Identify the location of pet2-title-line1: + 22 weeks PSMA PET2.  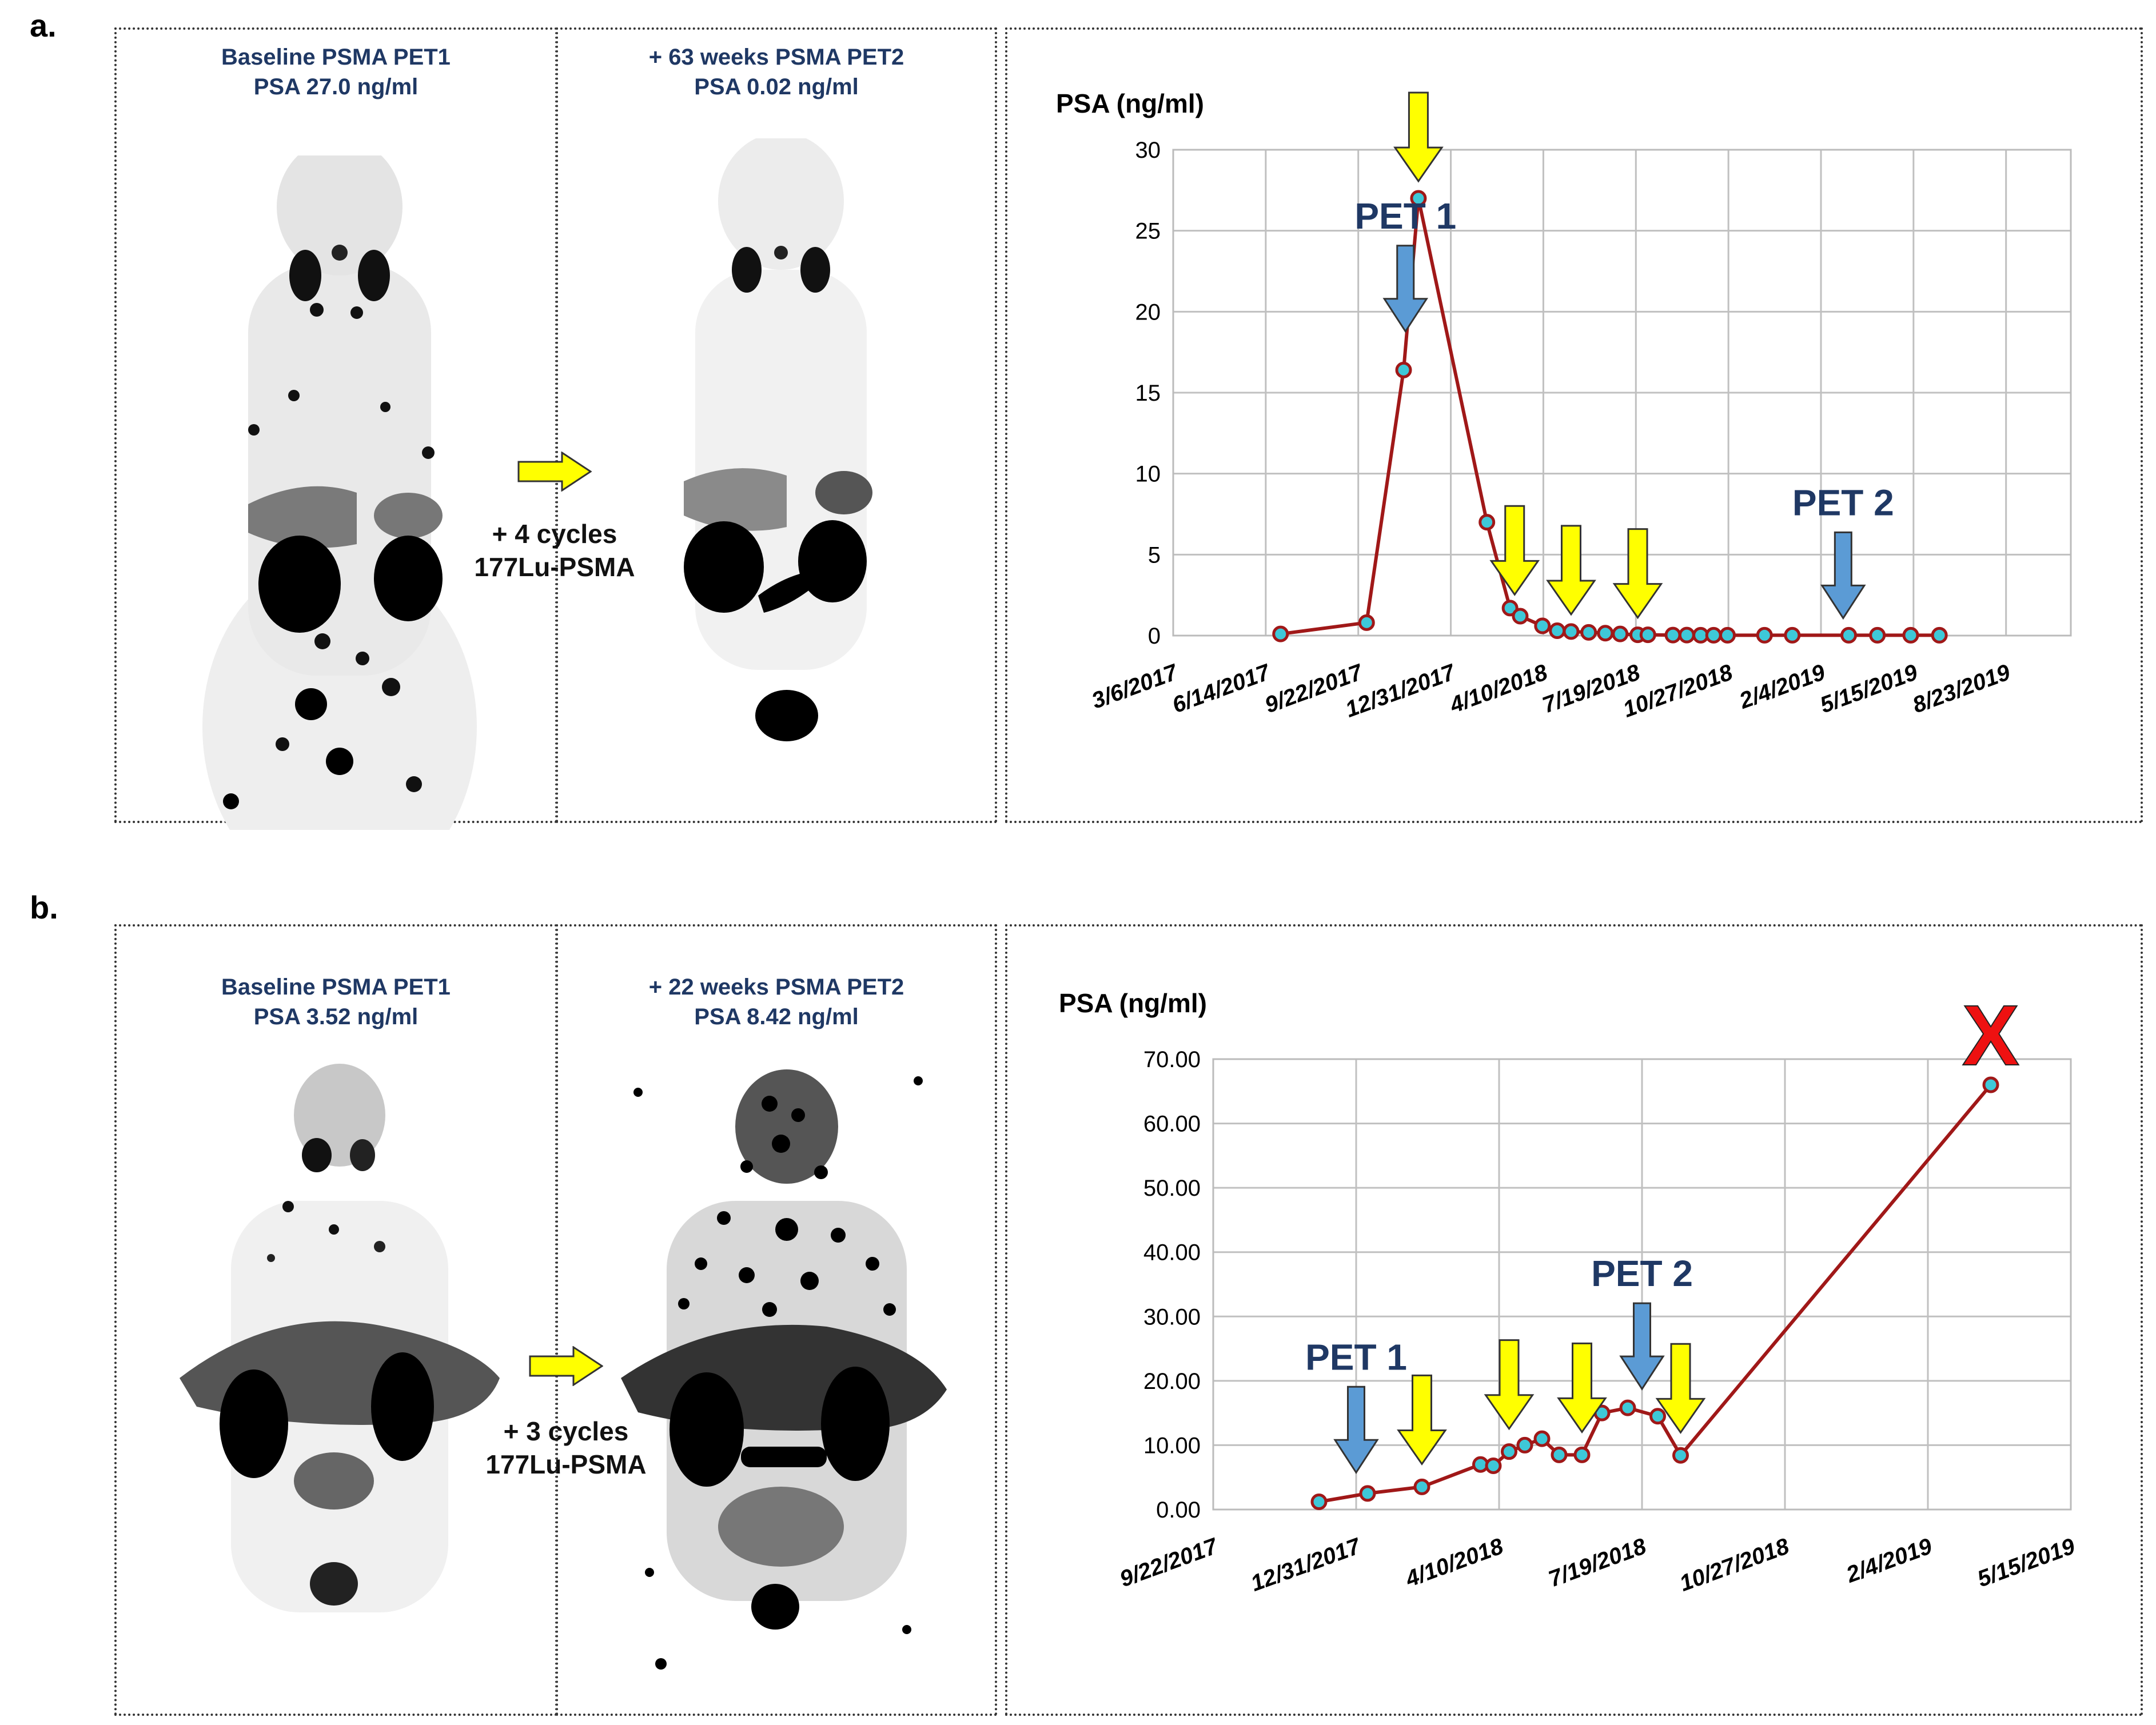
(776, 987).